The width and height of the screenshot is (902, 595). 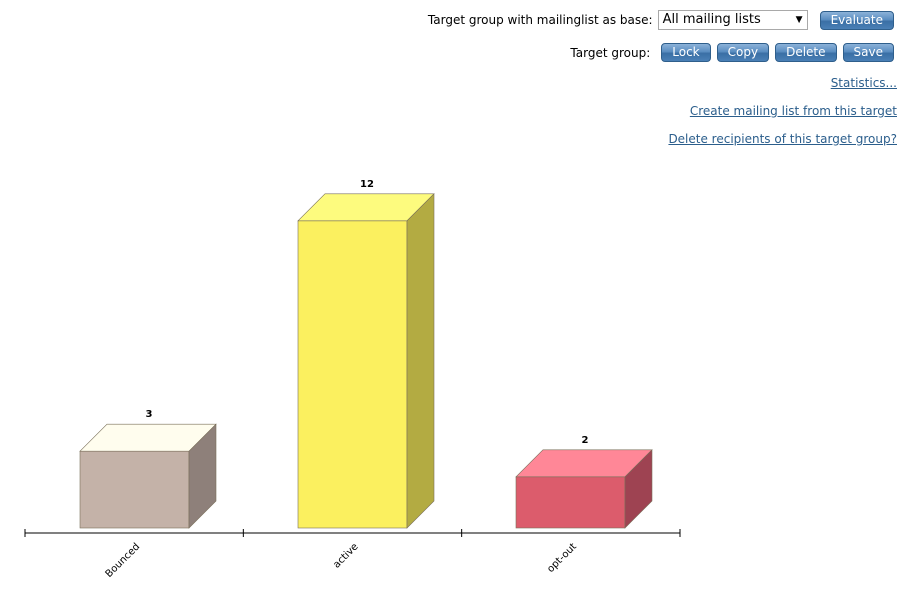 I want to click on mailinglist-base-label: Target group with mailinglist as base:, so click(x=540, y=20).